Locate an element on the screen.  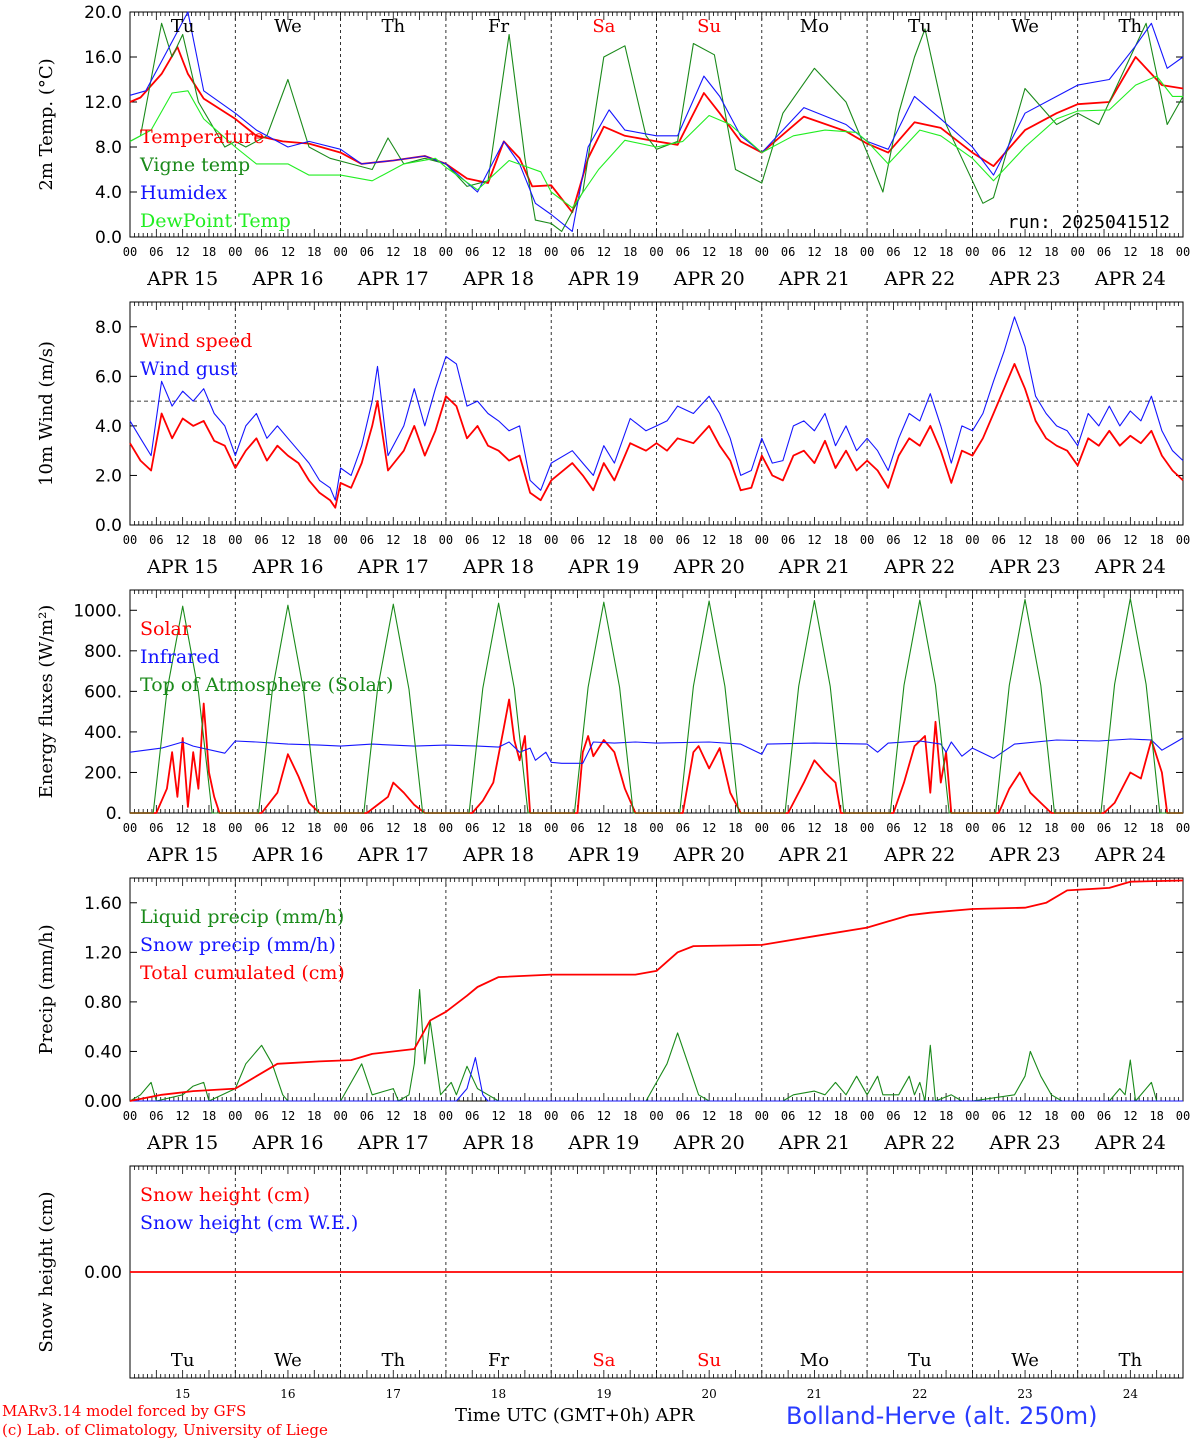
weekday-label: Th is located at coordinates (393, 26).